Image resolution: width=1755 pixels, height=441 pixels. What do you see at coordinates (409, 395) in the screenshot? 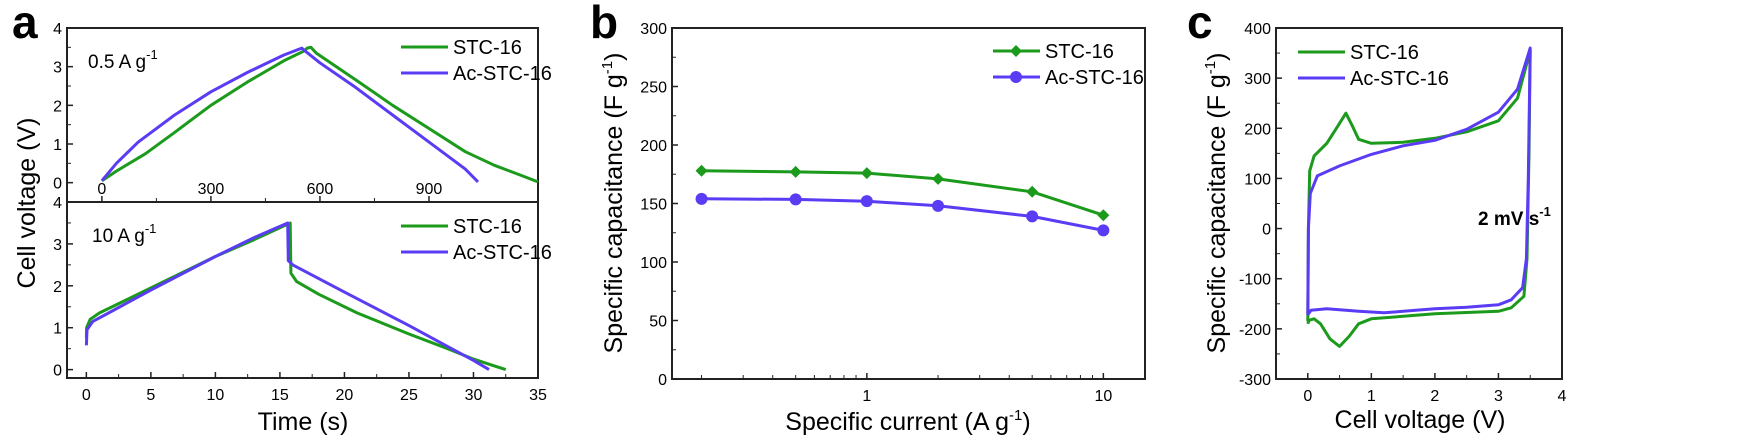
I see `x-tick-label: 25` at bounding box center [409, 395].